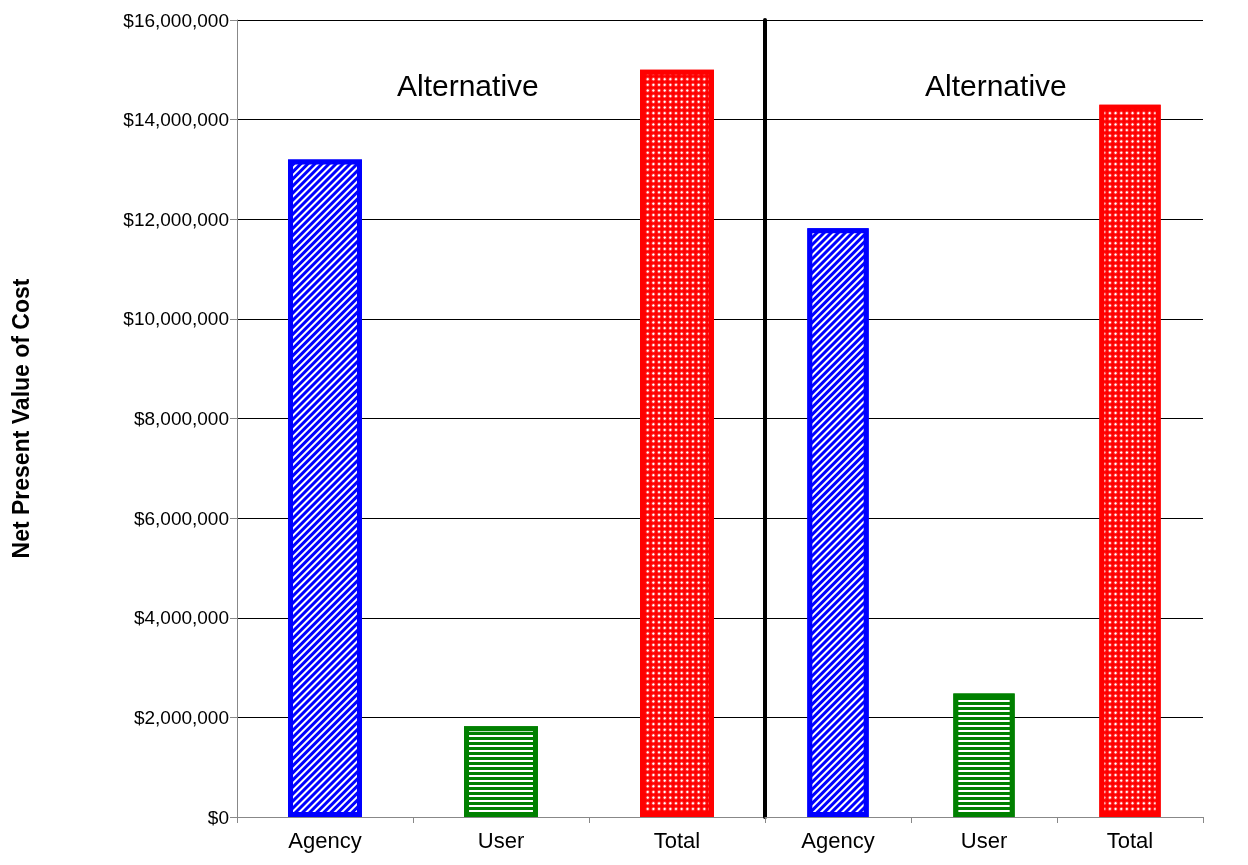  What do you see at coordinates (176, 219) in the screenshot?
I see `y-tick-label: $12,000,000` at bounding box center [176, 219].